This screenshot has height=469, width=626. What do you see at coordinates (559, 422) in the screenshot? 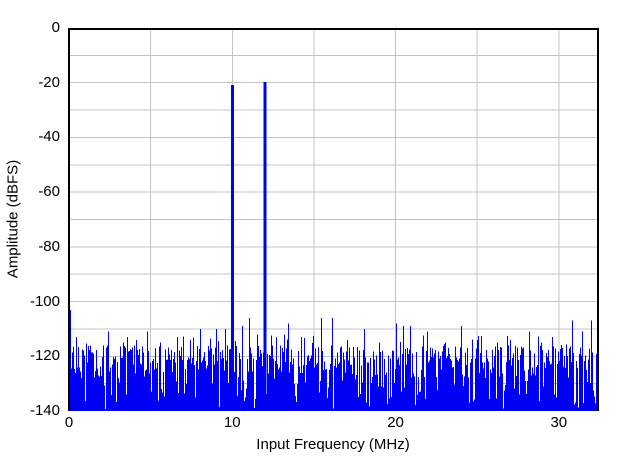
I see `x-tick-label: 30` at bounding box center [559, 422].